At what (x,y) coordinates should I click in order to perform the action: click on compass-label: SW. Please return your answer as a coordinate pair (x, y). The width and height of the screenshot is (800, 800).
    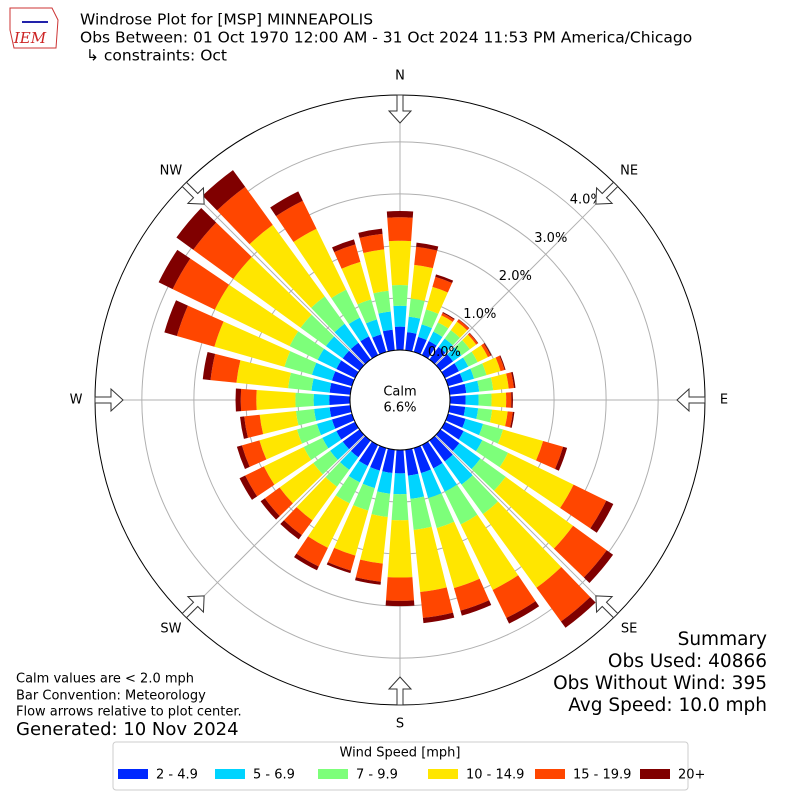
    Looking at the image, I should click on (170, 629).